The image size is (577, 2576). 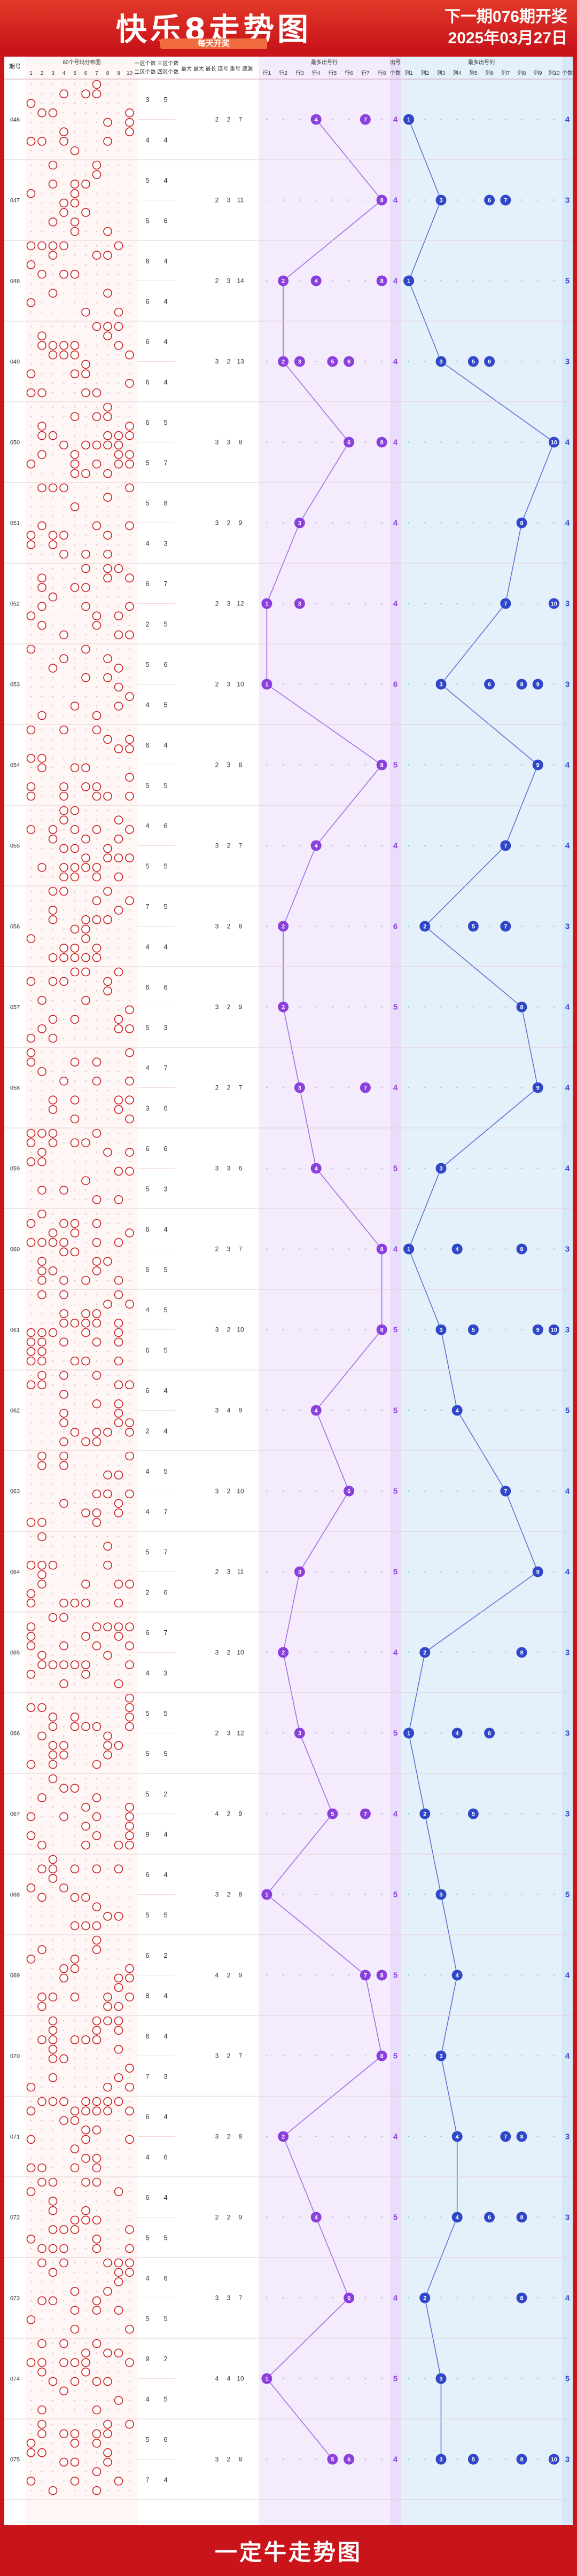 I want to click on row-ball-label: 4, so click(x=316, y=120).